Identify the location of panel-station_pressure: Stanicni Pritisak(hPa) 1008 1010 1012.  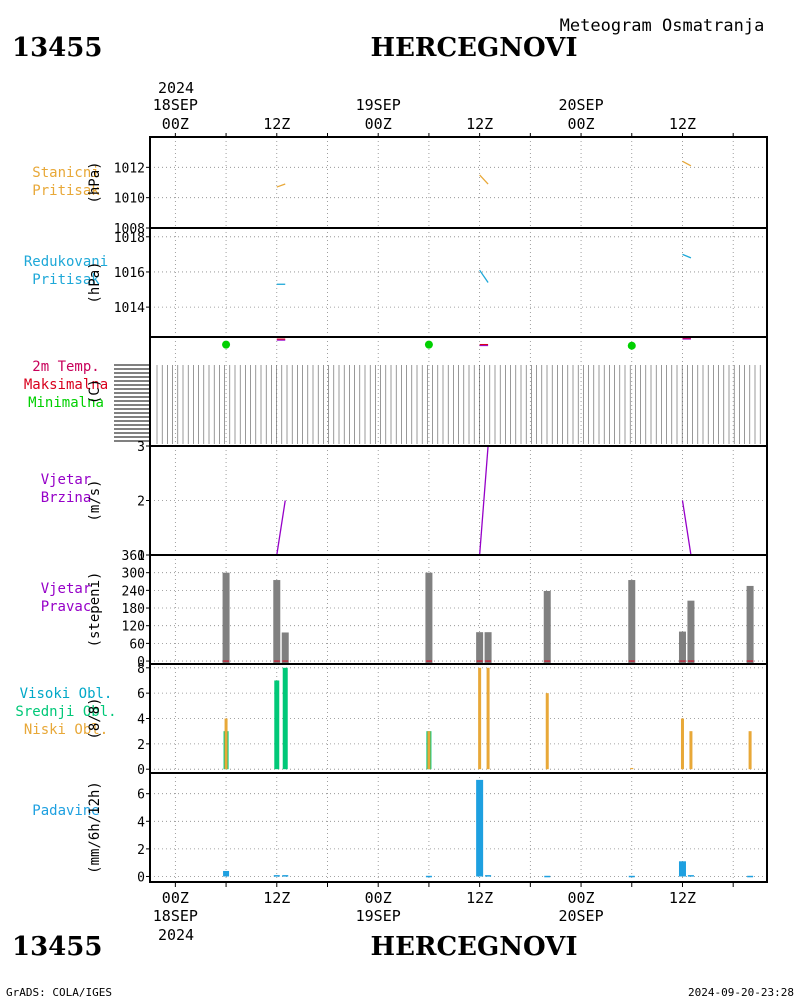
(400, 186).